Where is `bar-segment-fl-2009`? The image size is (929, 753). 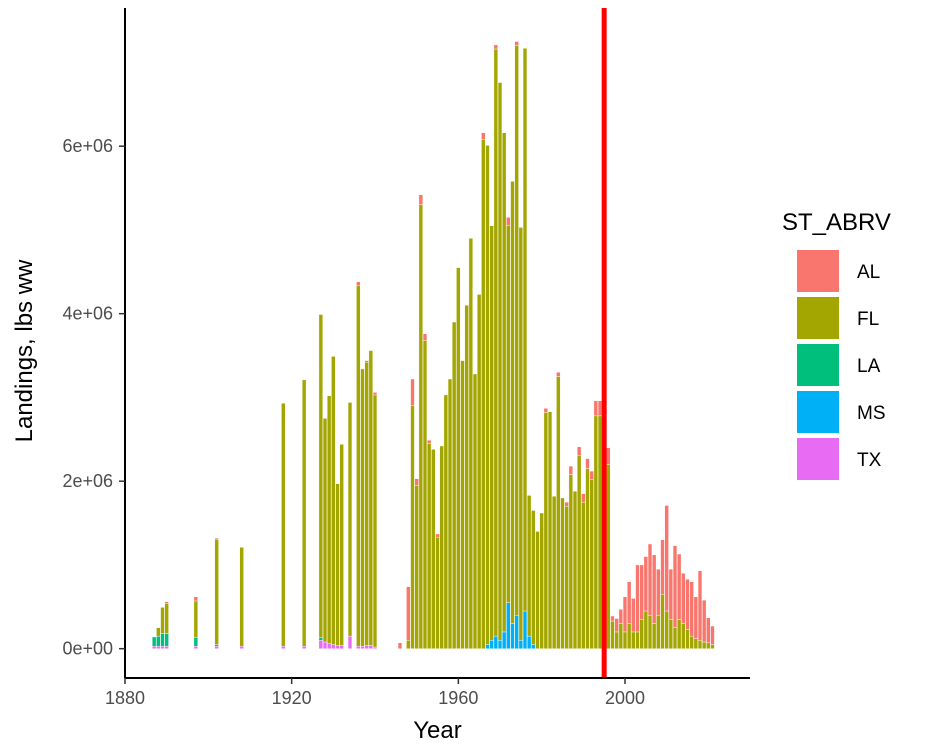 bar-segment-fl-2009 is located at coordinates (662, 621).